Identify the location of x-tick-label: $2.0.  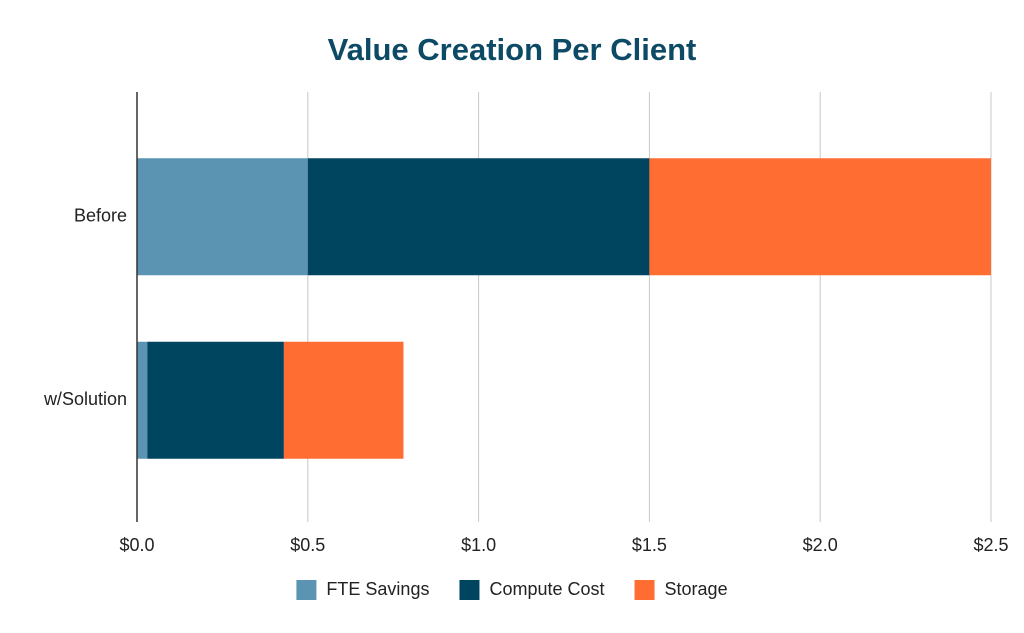
(820, 545).